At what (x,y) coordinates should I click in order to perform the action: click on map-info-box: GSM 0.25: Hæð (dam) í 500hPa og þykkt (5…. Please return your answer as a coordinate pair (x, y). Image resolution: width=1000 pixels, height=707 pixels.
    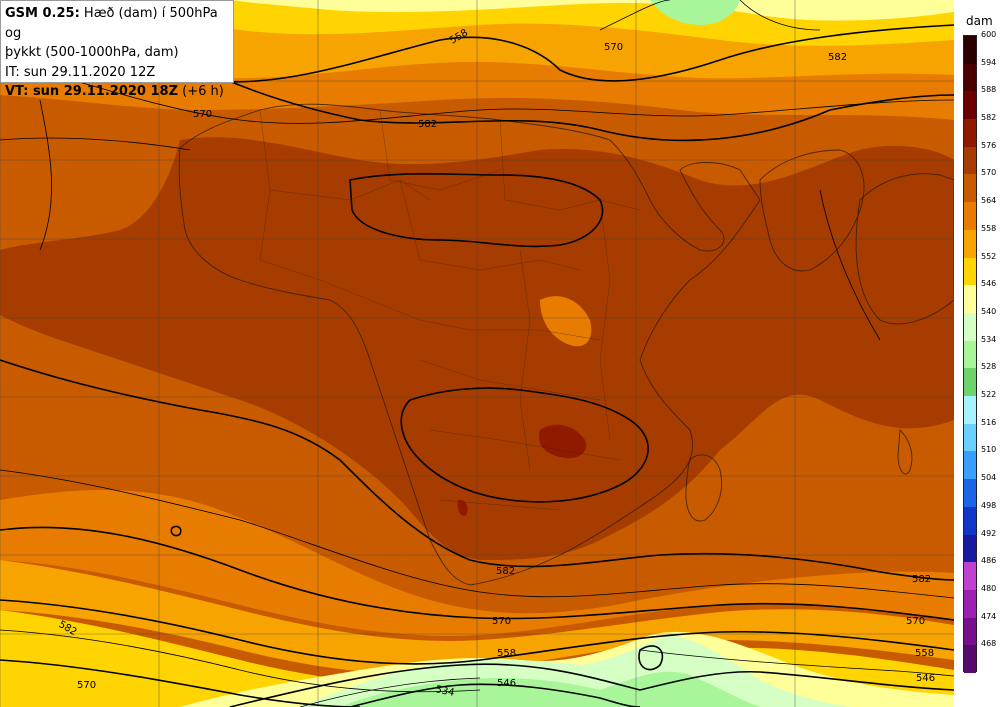
    Looking at the image, I should click on (117, 49).